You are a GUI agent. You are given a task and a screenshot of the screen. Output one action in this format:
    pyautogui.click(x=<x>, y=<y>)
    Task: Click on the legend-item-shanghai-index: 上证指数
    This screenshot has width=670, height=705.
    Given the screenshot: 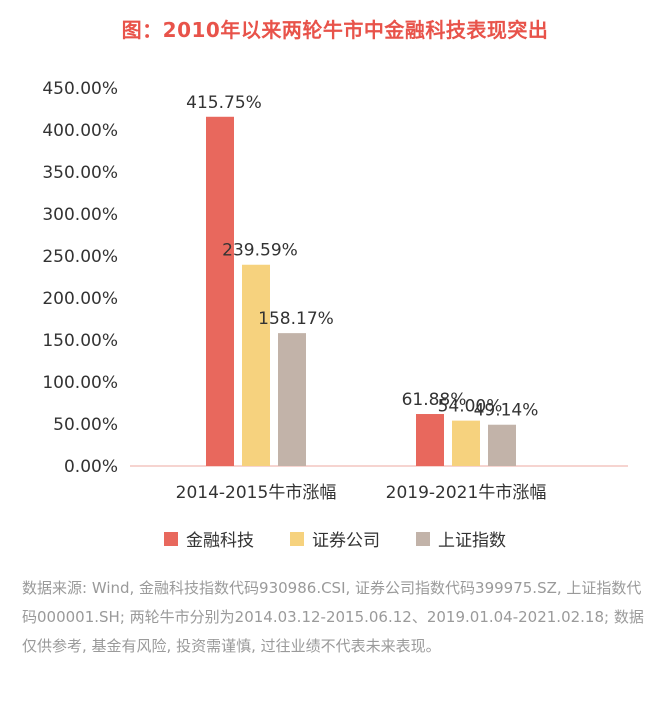 What is the action you would take?
    pyautogui.click(x=461, y=538)
    